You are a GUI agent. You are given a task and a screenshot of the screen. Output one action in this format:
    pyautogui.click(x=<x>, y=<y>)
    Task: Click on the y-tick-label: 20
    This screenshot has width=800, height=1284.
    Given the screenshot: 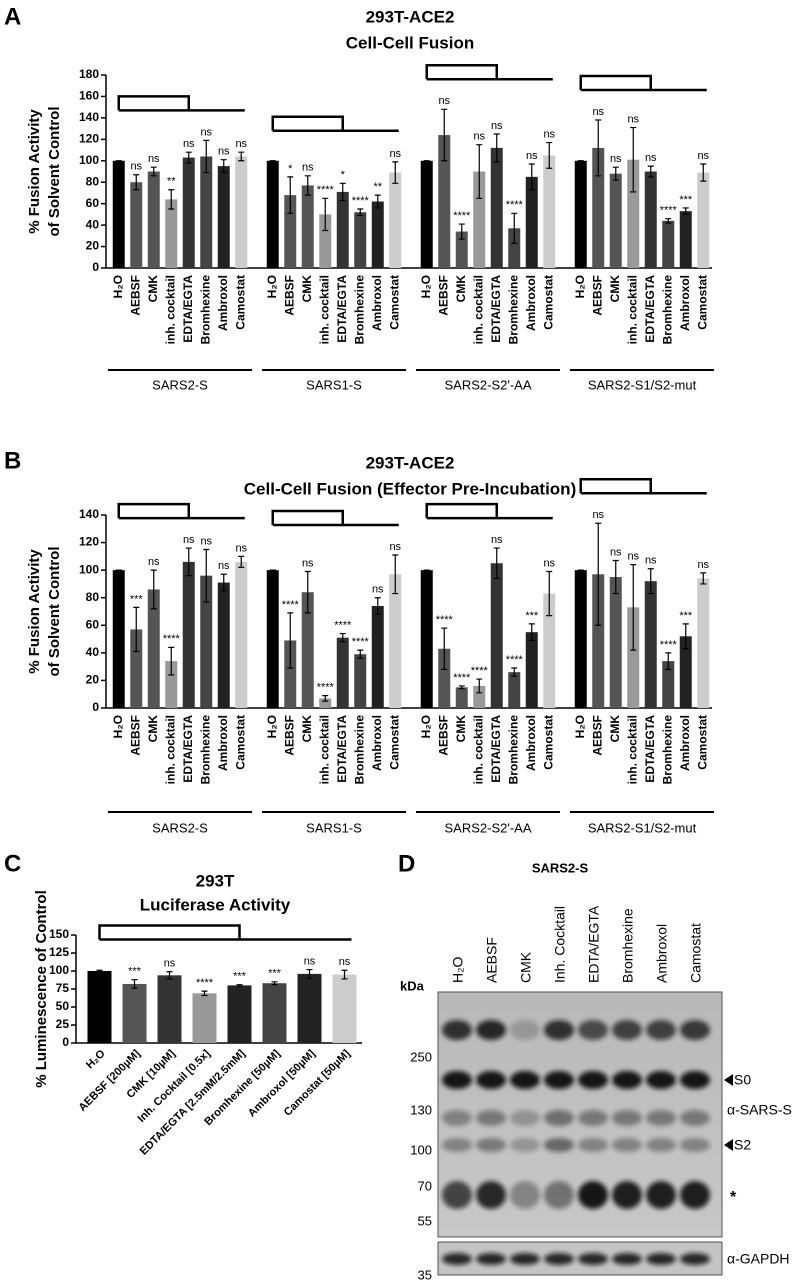 What is the action you would take?
    pyautogui.click(x=93, y=680)
    